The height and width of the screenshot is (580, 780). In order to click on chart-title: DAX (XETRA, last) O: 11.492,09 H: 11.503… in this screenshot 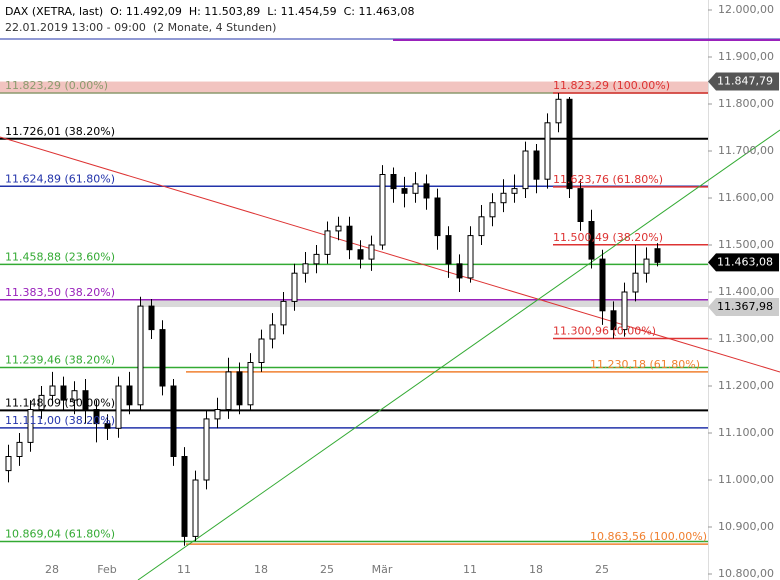, I will do `click(209, 11)`.